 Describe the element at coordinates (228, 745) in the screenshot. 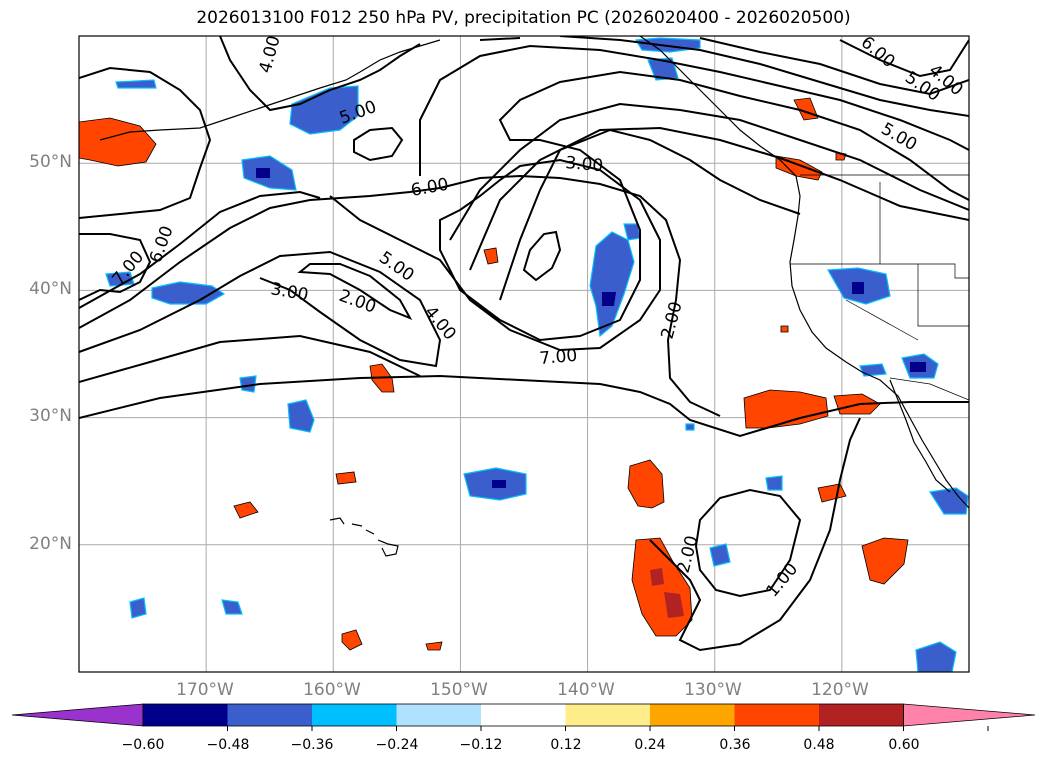

I see `colorbar-tick-label: −0.48` at that location.